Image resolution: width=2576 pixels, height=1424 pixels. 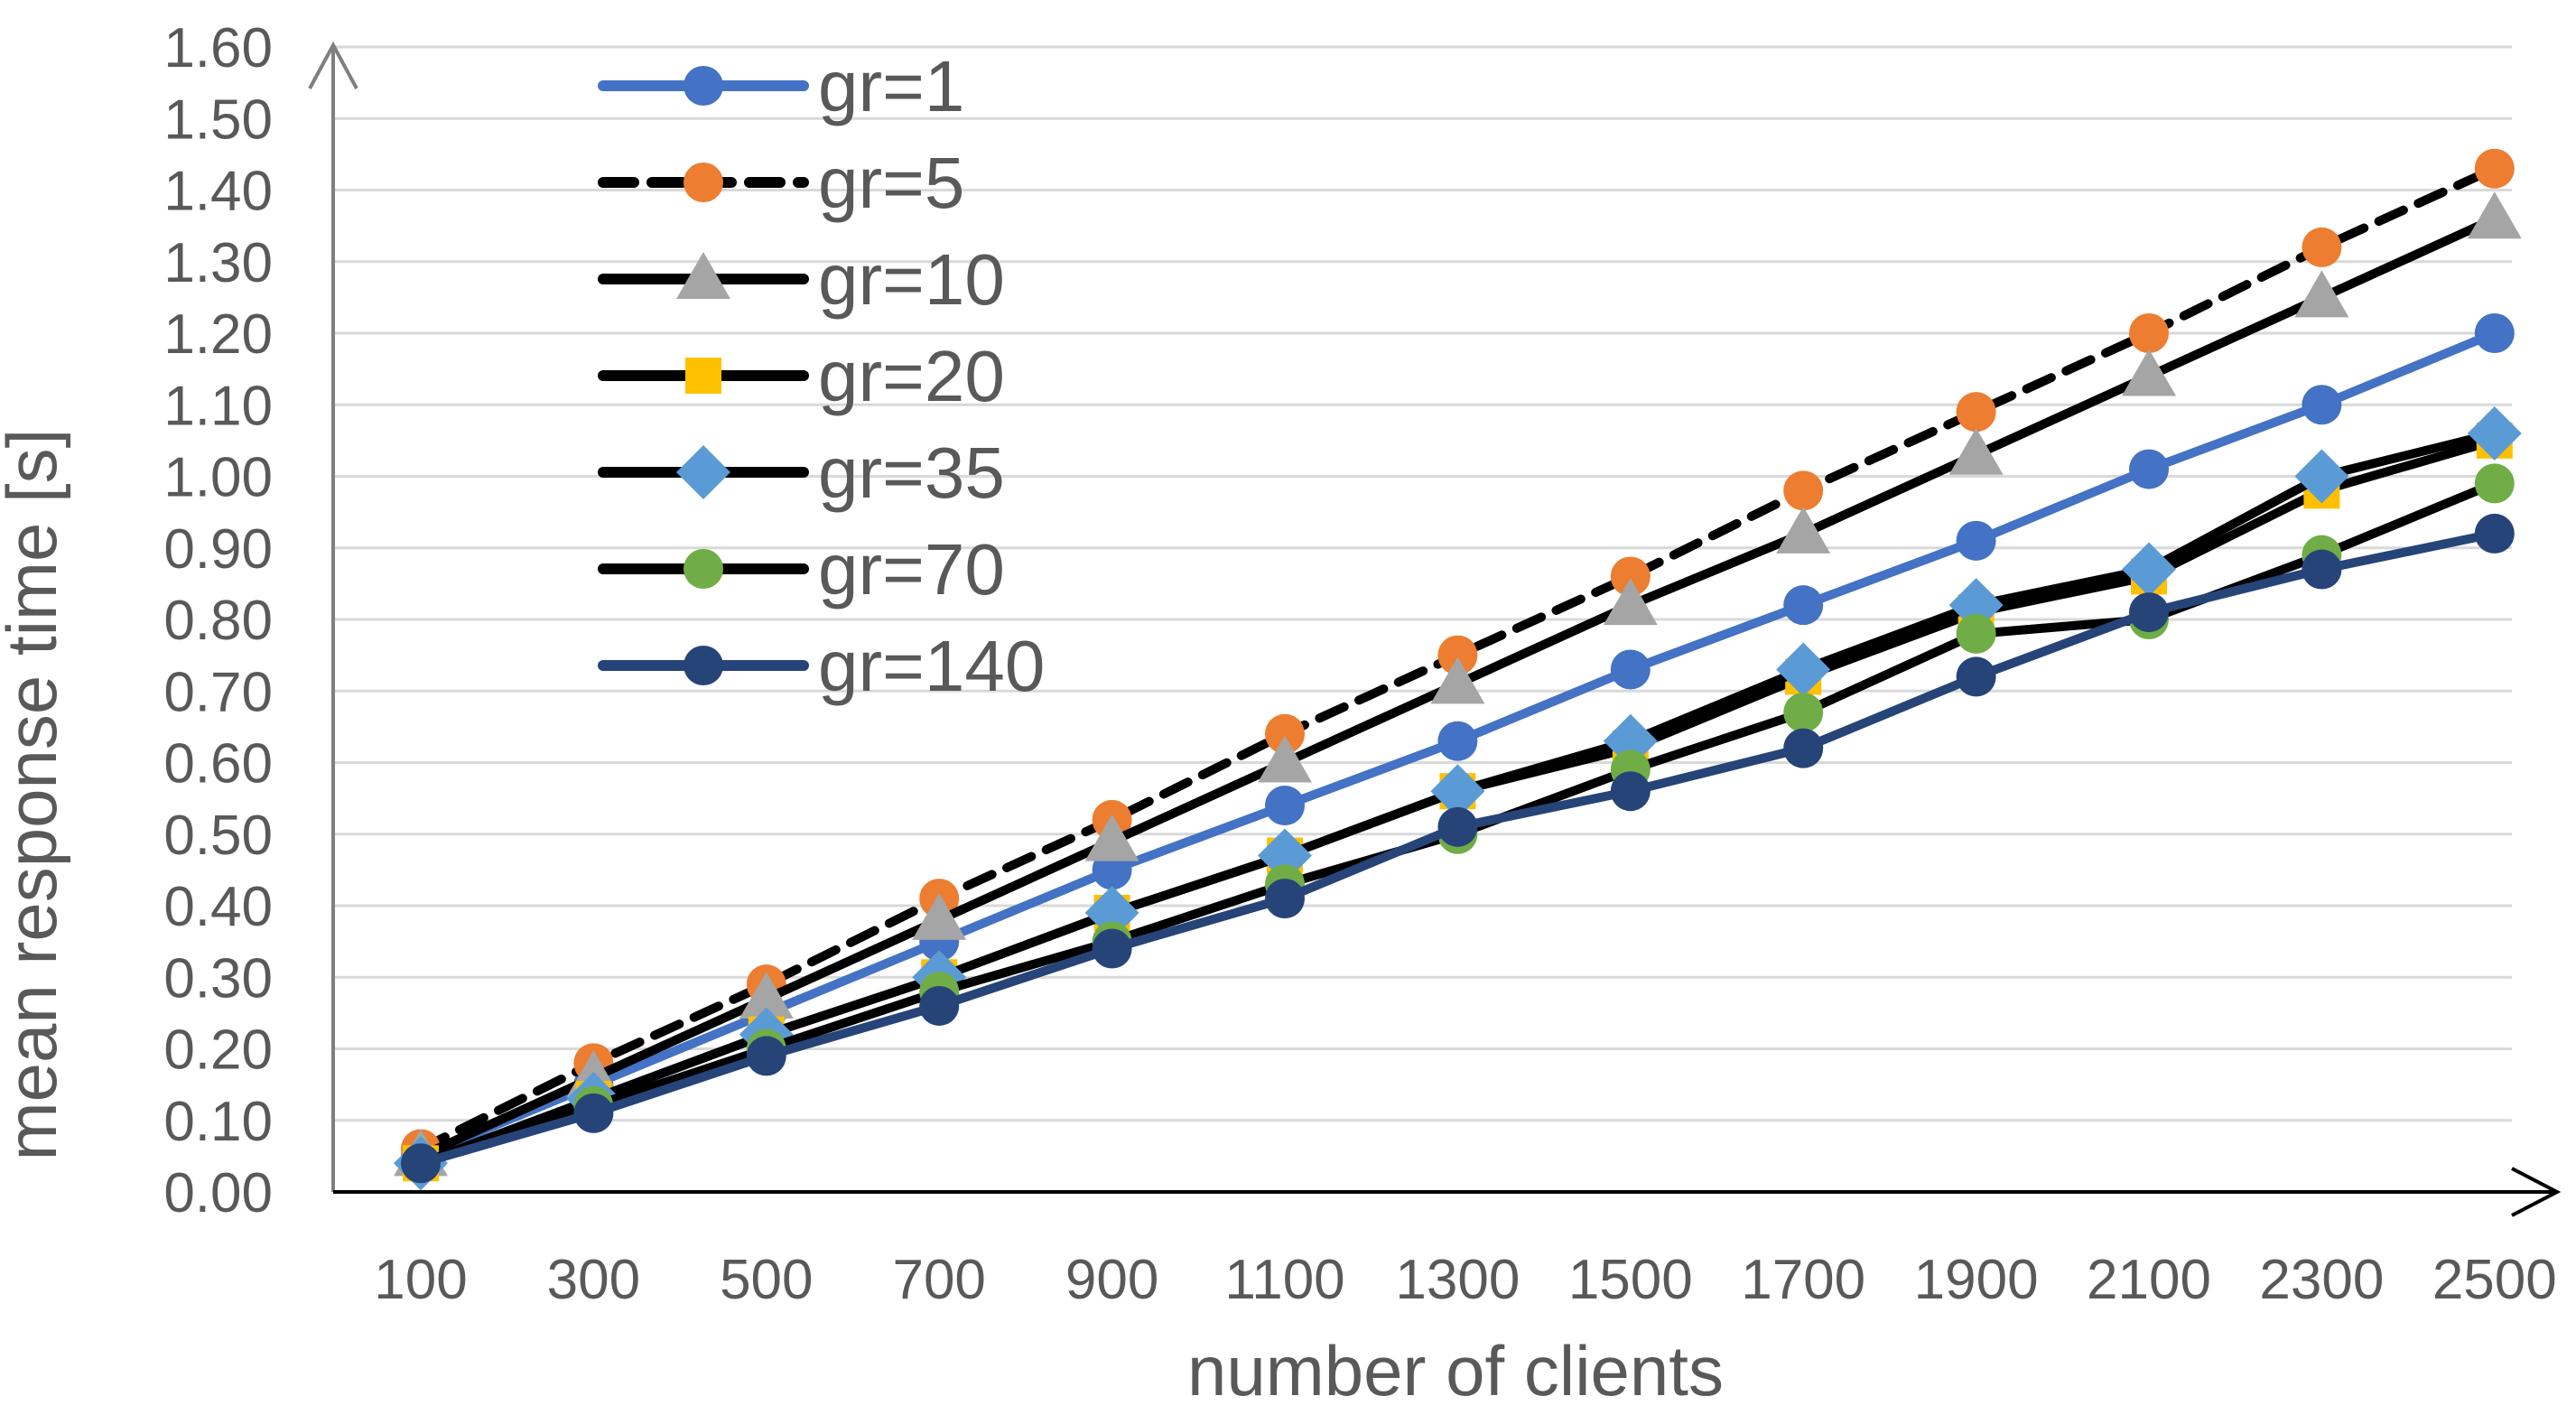 I want to click on y-tick-label: 1.20, so click(x=218, y=335).